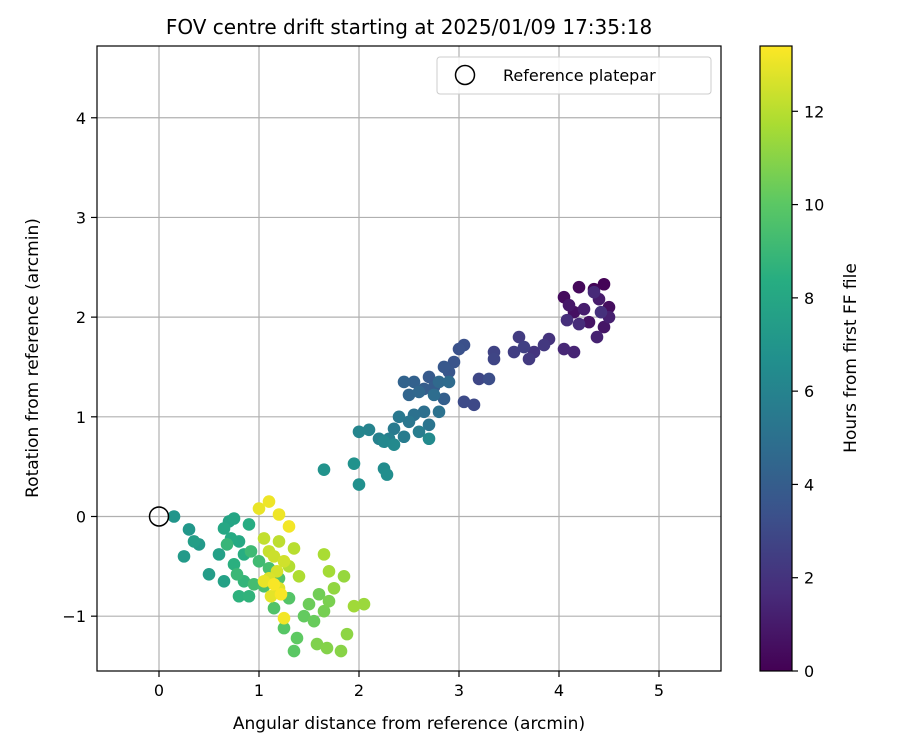  Describe the element at coordinates (791, 363) in the screenshot. I see `colorbar: 0 2 4 6 8 10 12` at that location.